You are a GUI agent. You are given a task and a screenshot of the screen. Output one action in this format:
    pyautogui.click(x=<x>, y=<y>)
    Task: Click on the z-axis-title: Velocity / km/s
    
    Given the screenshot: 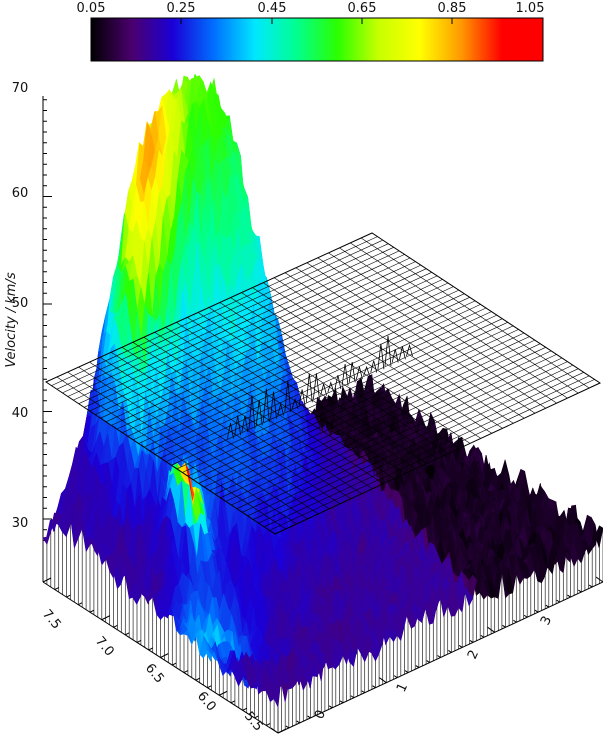 What is the action you would take?
    pyautogui.click(x=11, y=319)
    